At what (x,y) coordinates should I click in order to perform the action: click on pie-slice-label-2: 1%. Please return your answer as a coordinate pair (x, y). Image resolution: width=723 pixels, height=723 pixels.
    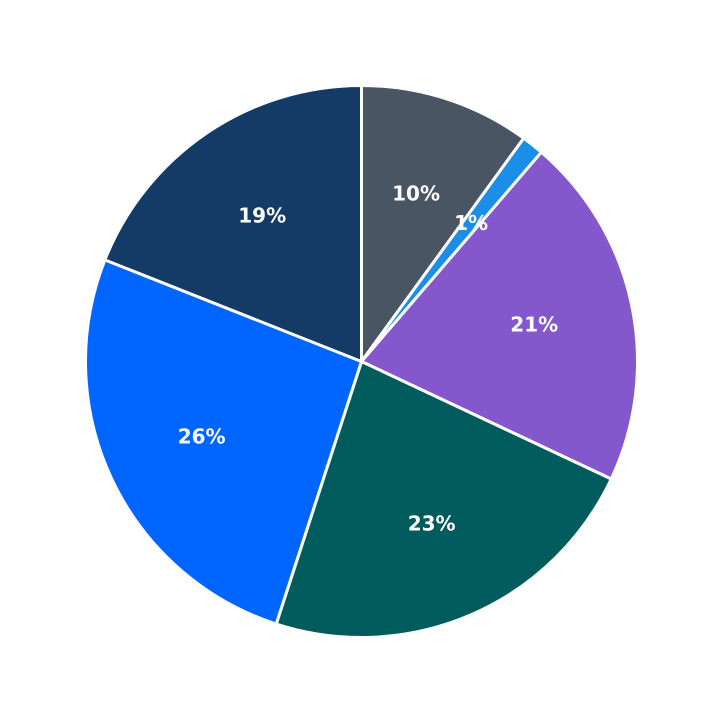
    Looking at the image, I should click on (471, 223).